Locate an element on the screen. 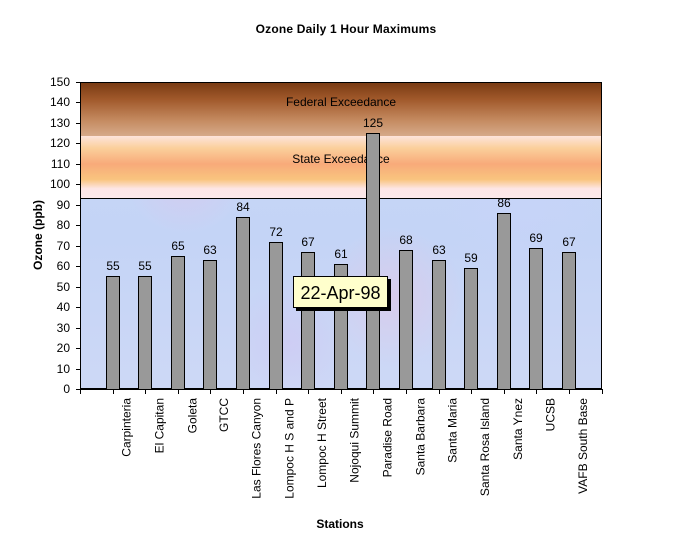 This screenshot has width=692, height=560. y-tick-label: 20 is located at coordinates (63, 348).